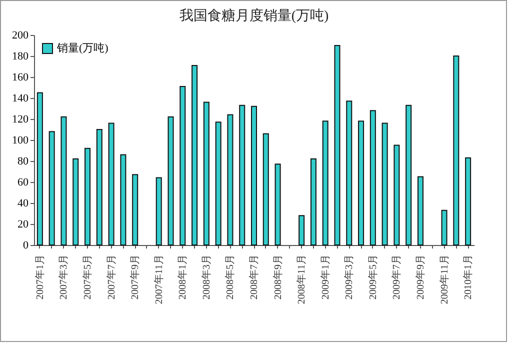  Describe the element at coordinates (349, 277) in the screenshot. I see `x-tick-label: 2009年3月` at that location.